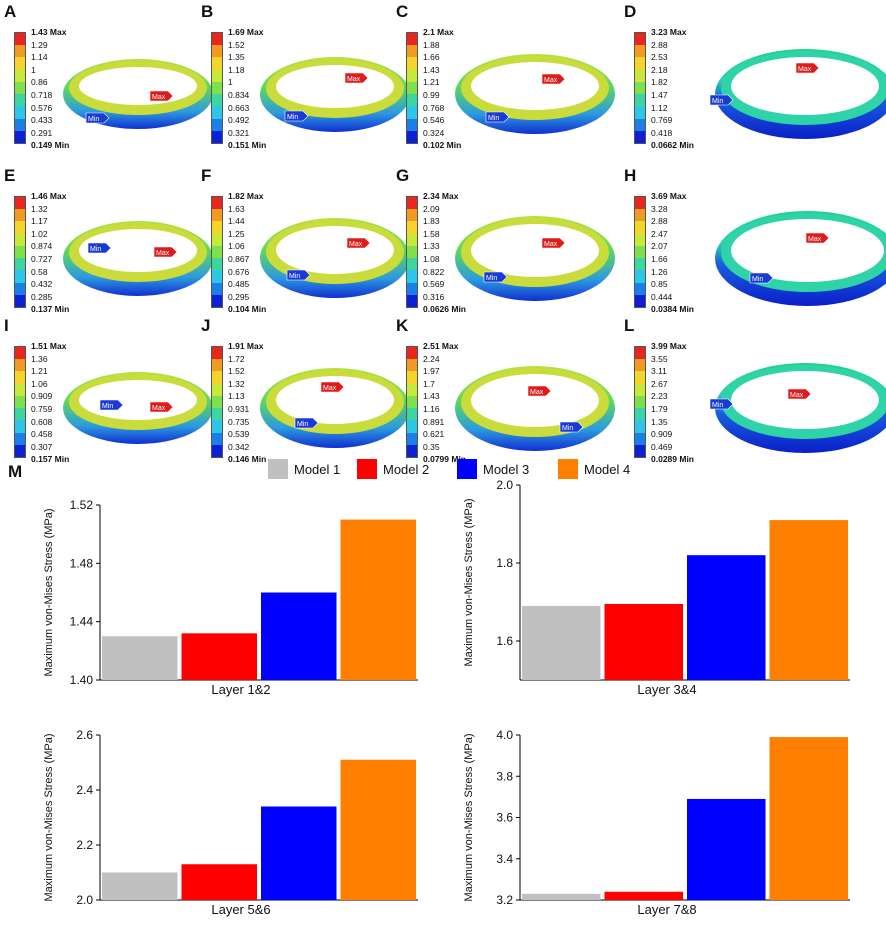 The image size is (886, 926). I want to click on colorbar-tick-label: 1.66, so click(659, 258).